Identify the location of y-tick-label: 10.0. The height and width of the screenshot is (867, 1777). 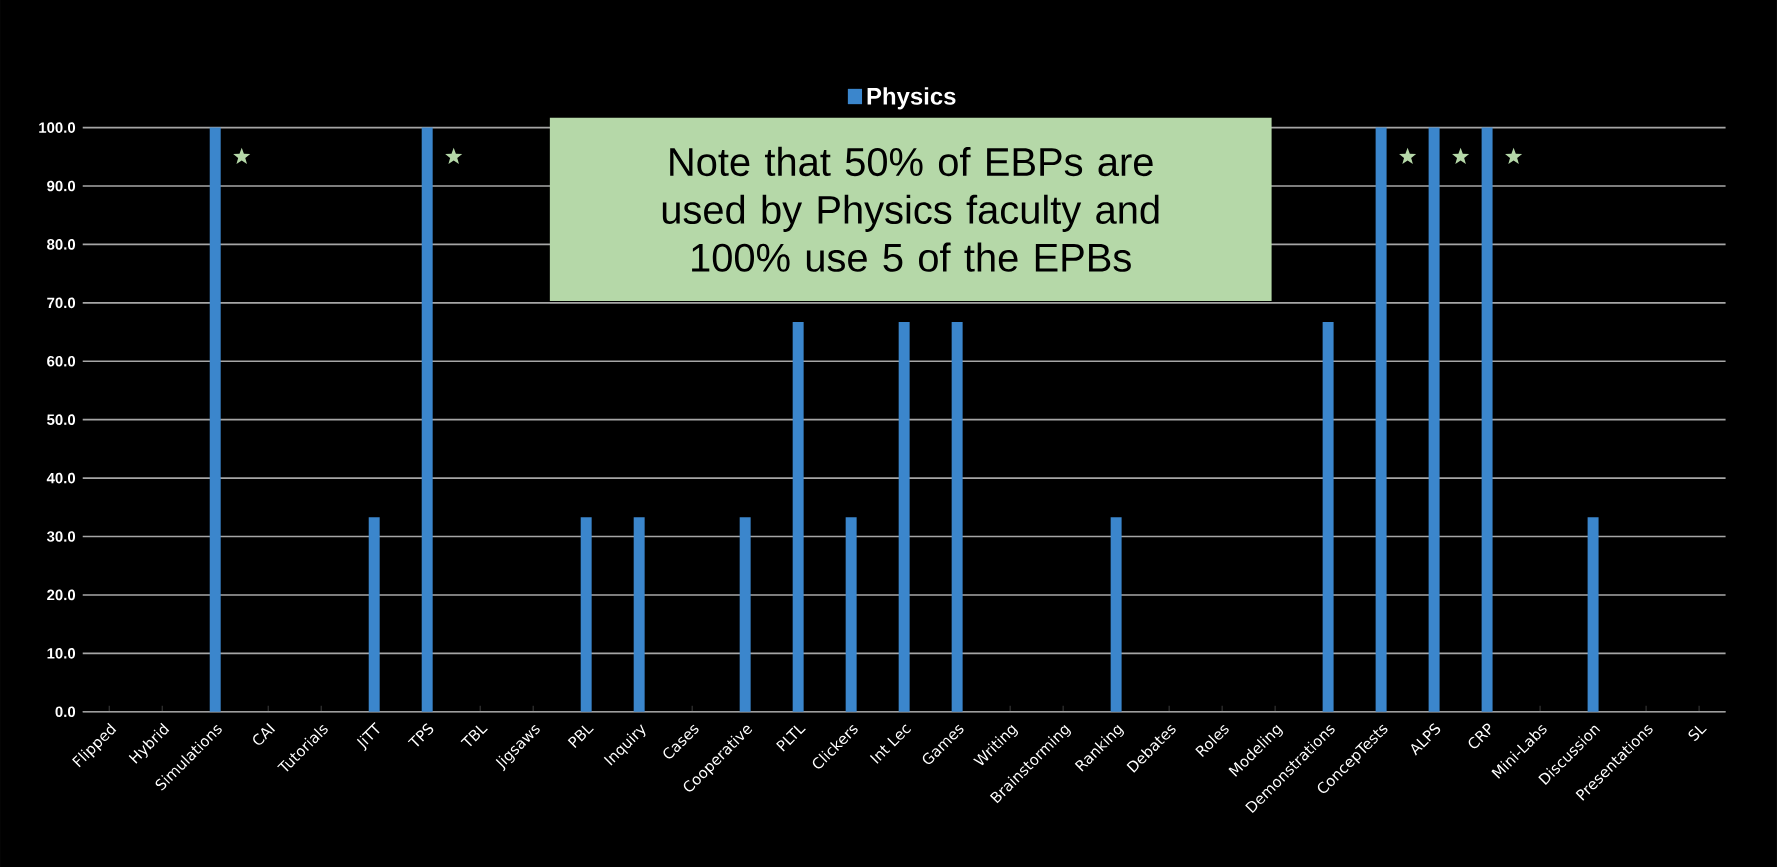
(61, 653).